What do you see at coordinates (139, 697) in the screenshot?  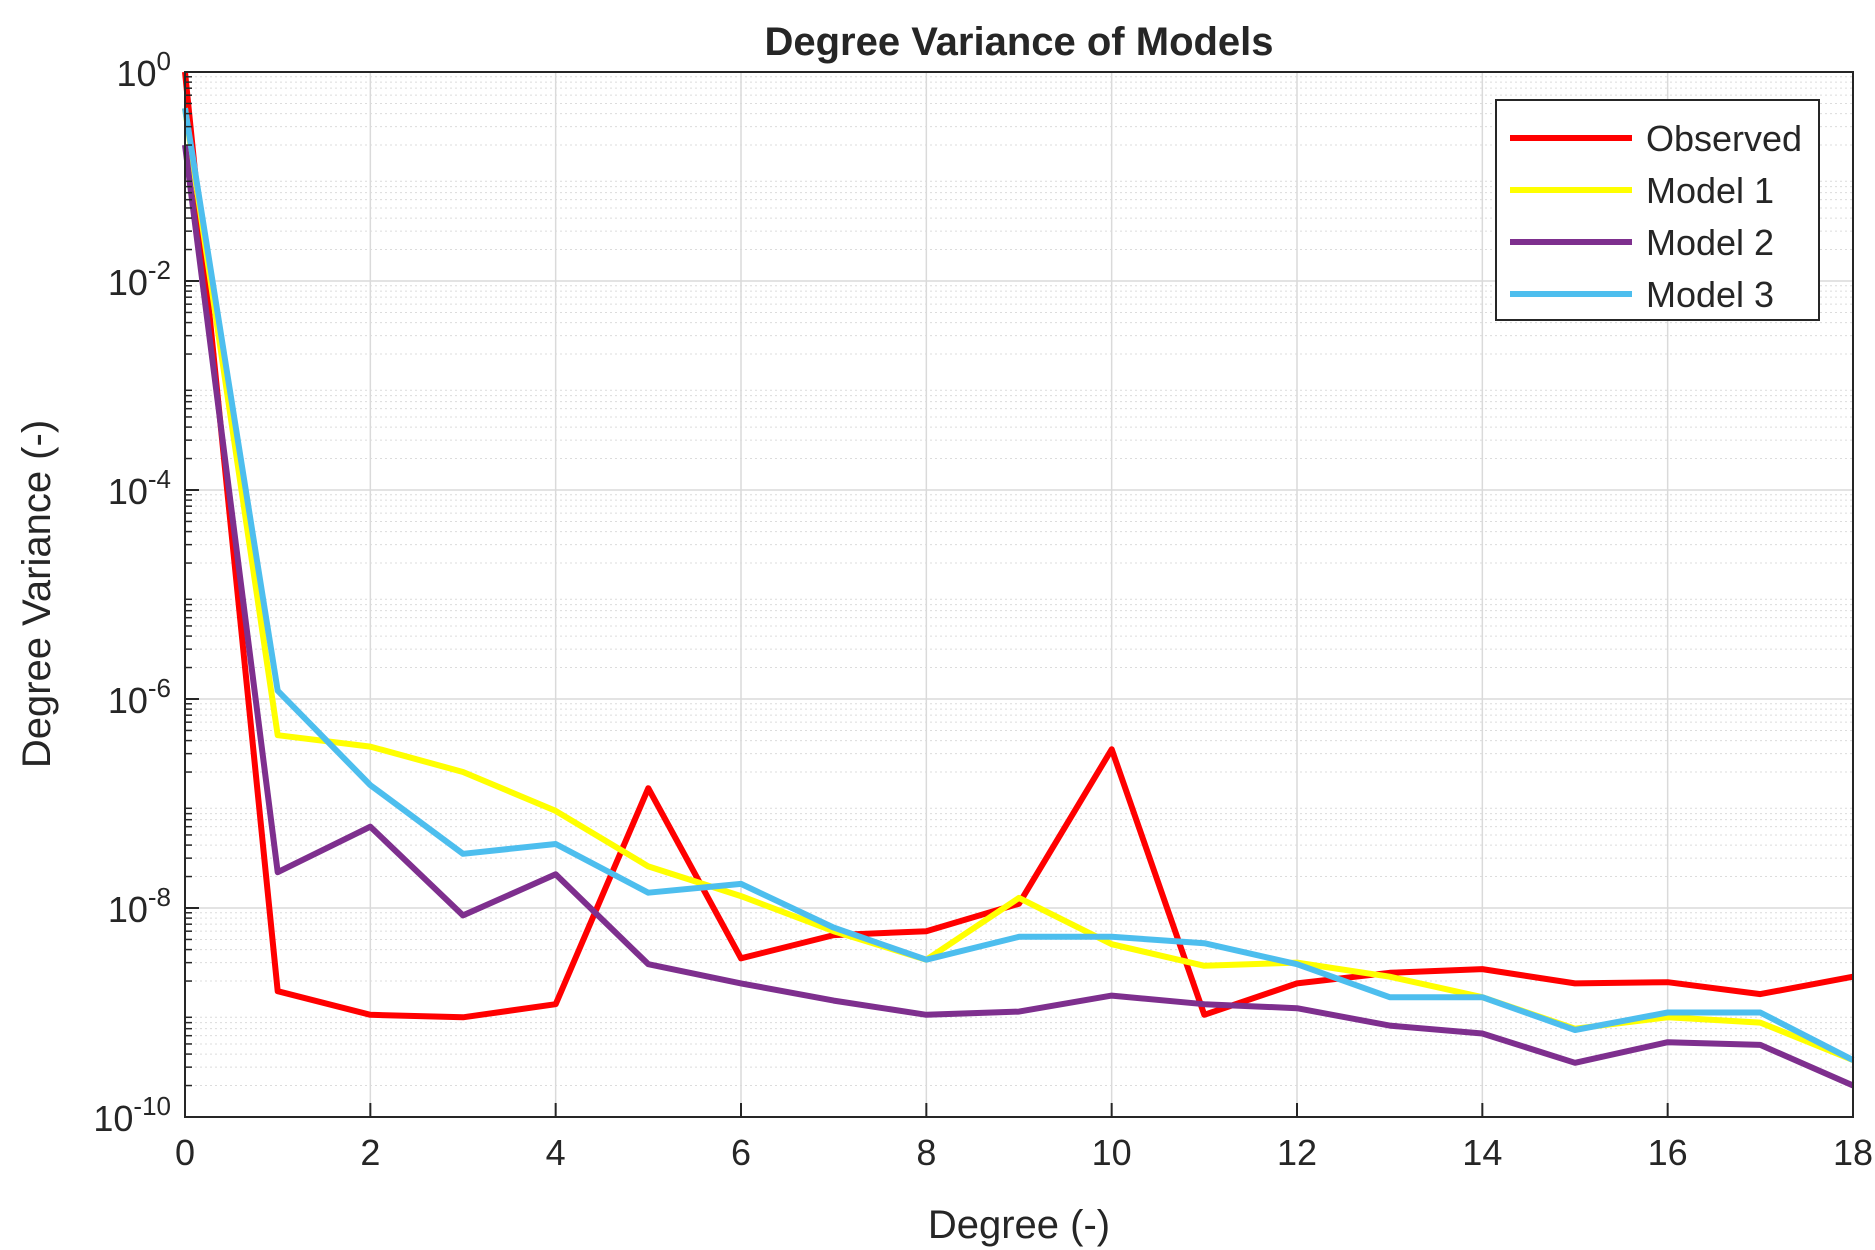 I see `y-tick-label: 10⁻⁶` at bounding box center [139, 697].